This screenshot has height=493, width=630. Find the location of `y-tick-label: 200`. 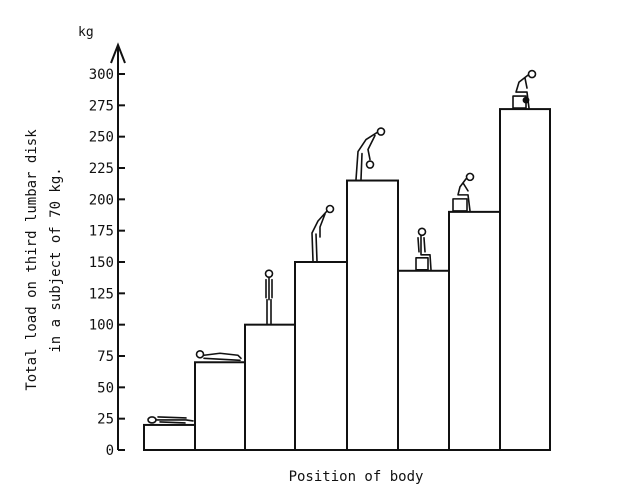

y-tick-label: 200 is located at coordinates (101, 200).